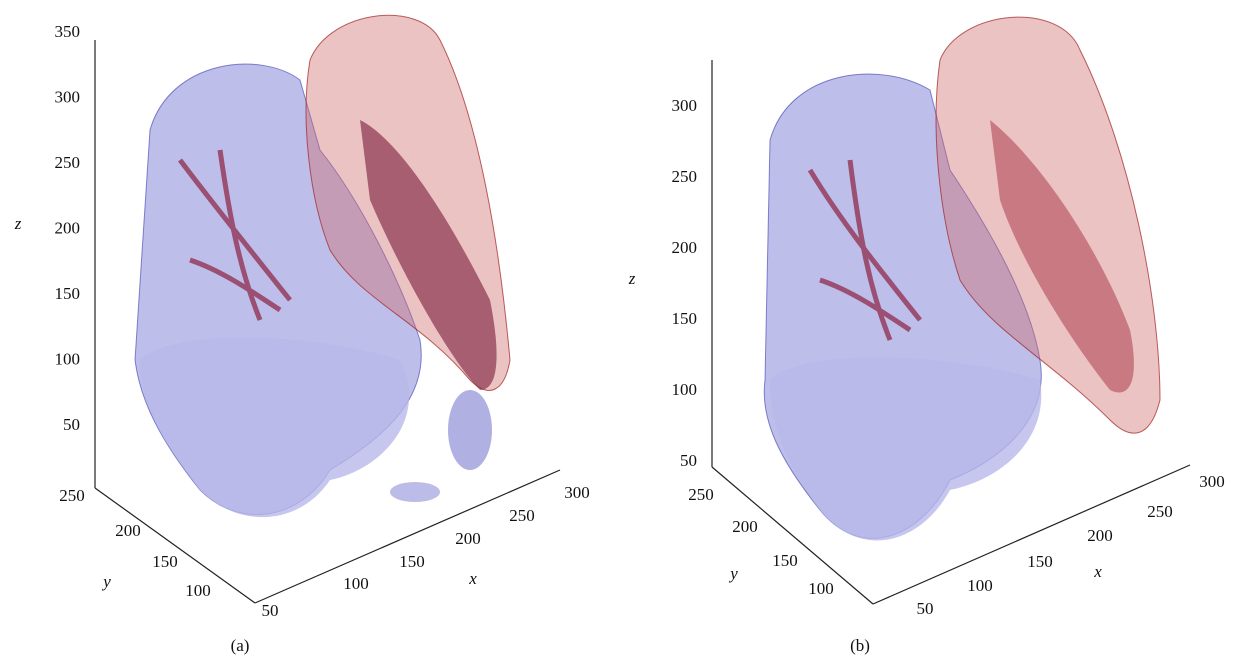 This screenshot has width=1238, height=666. What do you see at coordinates (240, 645) in the screenshot?
I see `panel-caption: (a)` at bounding box center [240, 645].